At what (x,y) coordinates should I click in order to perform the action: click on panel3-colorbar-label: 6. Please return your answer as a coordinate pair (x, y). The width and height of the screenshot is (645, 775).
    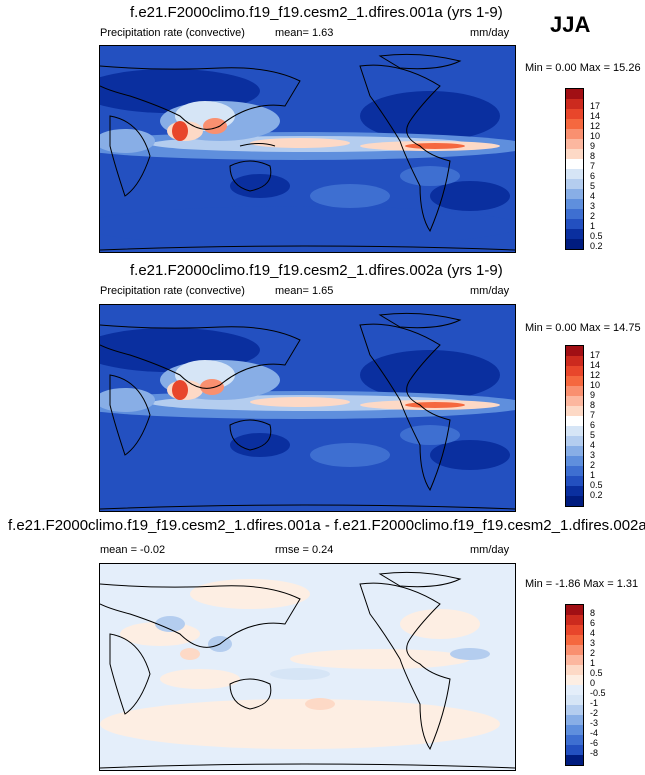
    Looking at the image, I should click on (593, 623).